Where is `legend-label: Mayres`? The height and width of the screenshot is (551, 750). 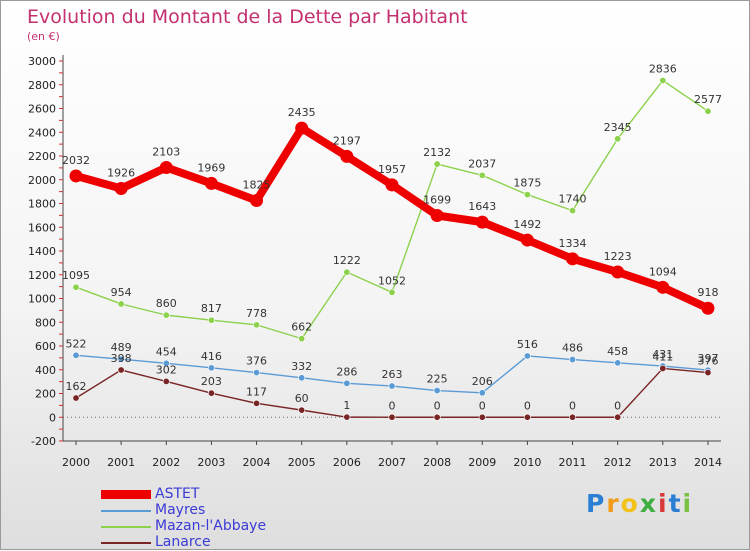
legend-label: Mayres is located at coordinates (180, 510).